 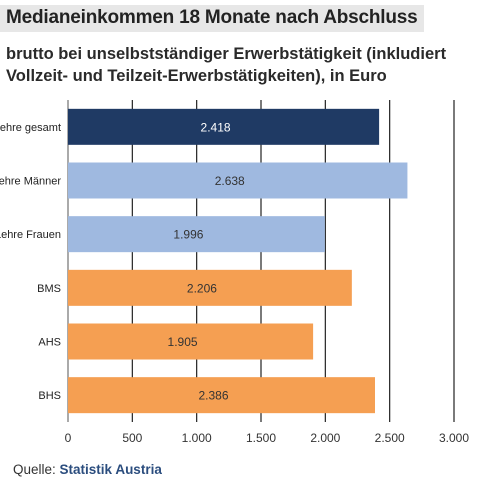 What do you see at coordinates (213, 396) in the screenshot?
I see `data-label: 2.386` at bounding box center [213, 396].